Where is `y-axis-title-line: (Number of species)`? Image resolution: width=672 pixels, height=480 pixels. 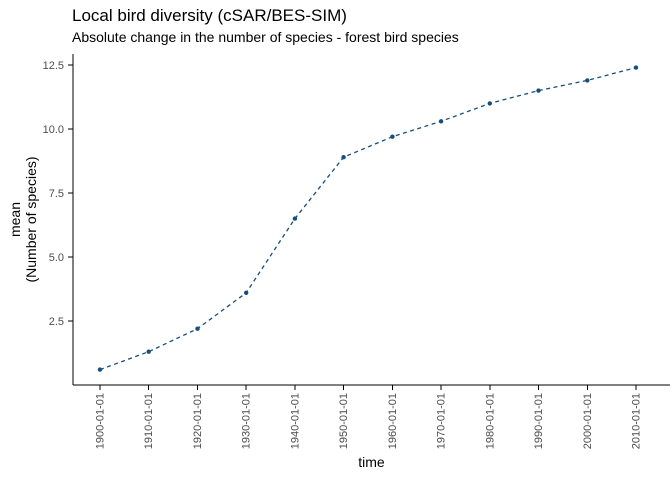 y-axis-title-line: (Number of species) is located at coordinates (31, 219).